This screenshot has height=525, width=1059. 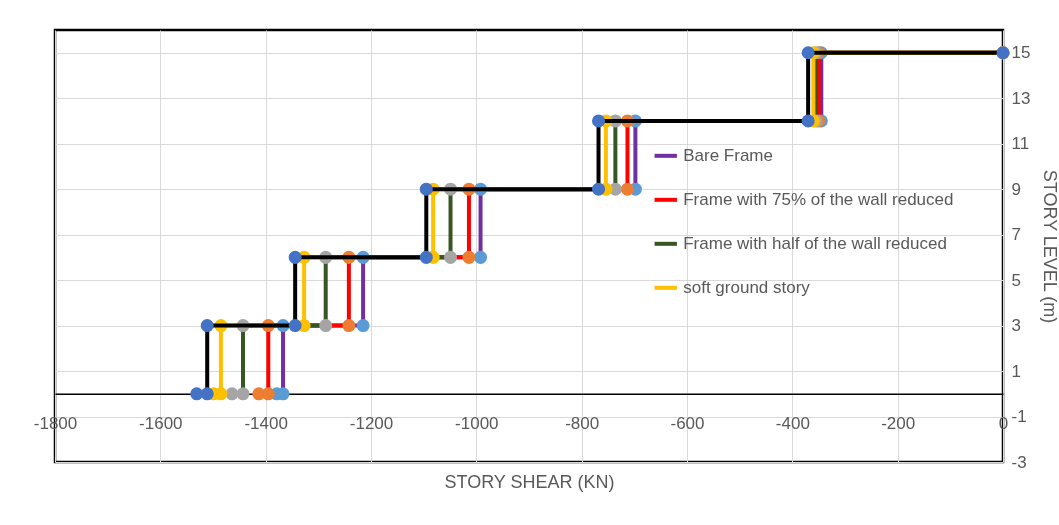 What do you see at coordinates (815, 243) in the screenshot?
I see `legend-label: Frame with half of the wall reduced` at bounding box center [815, 243].